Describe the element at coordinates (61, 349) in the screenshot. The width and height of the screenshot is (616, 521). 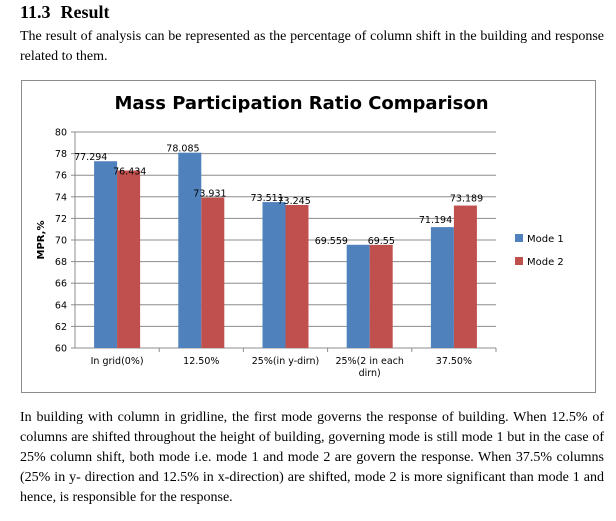
I see `y-tick-label: 60` at that location.